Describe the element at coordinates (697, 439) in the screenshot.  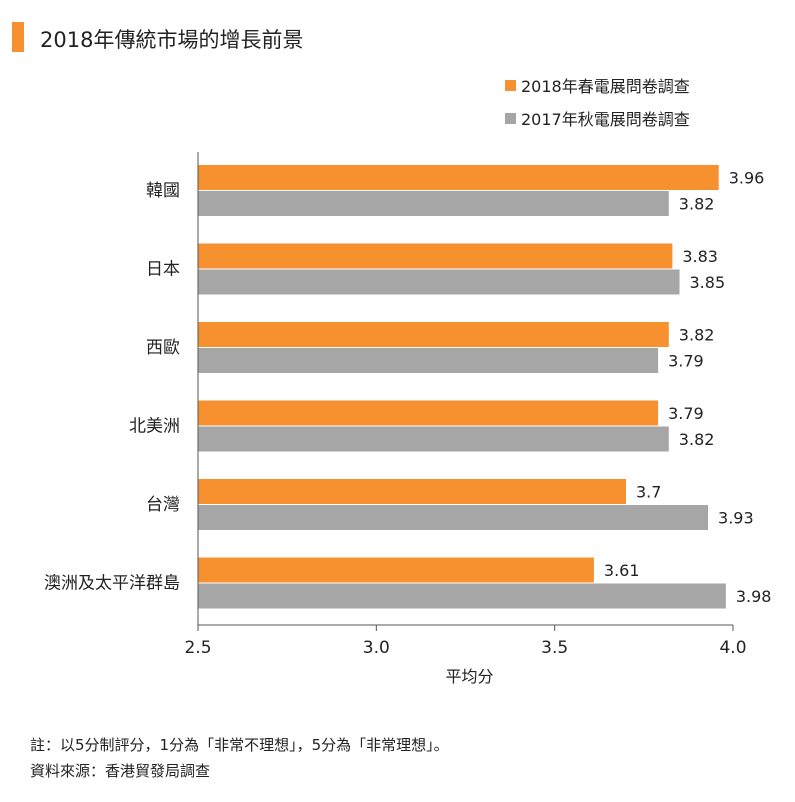
I see `data-label-2-4: 3.82` at that location.